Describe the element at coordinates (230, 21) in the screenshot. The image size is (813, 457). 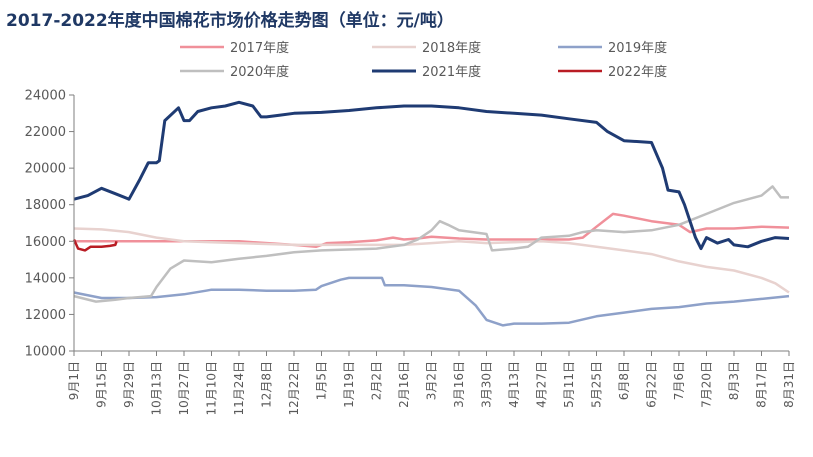
I see `chart-title: 2017-2022年度中国棉花市场价格走势图（单位：元/吨）` at that location.